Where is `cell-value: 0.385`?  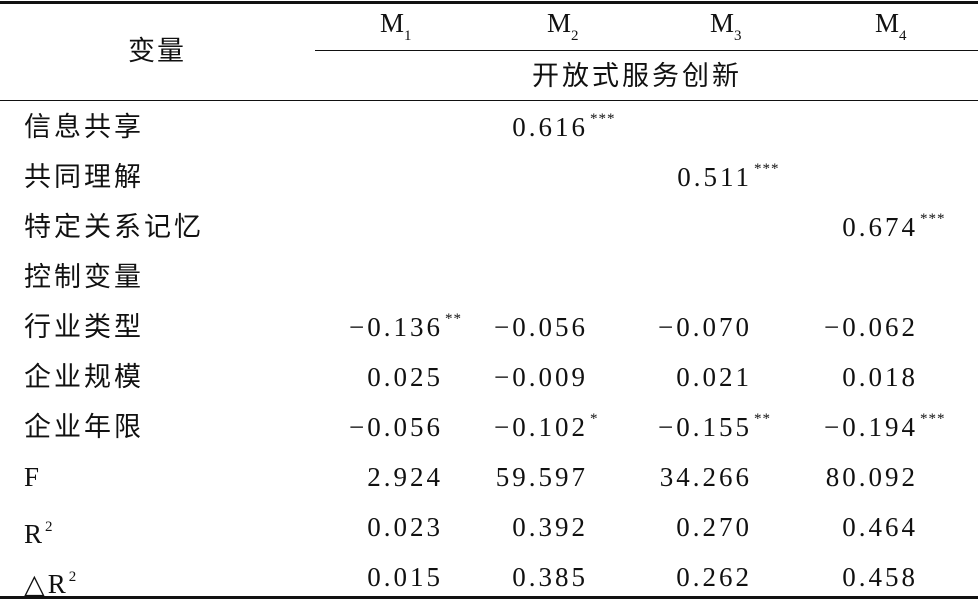 cell-value: 0.385 is located at coordinates (550, 577).